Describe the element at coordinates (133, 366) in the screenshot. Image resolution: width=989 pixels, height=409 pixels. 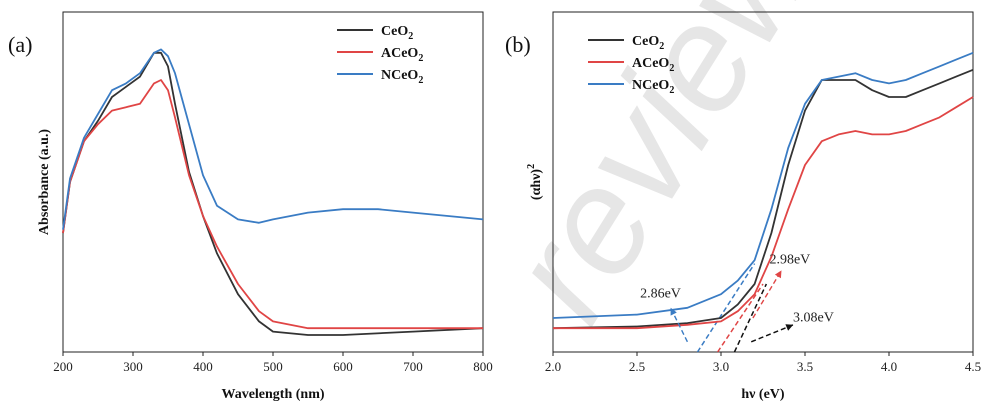
I see `x-tick-label: 300` at that location.